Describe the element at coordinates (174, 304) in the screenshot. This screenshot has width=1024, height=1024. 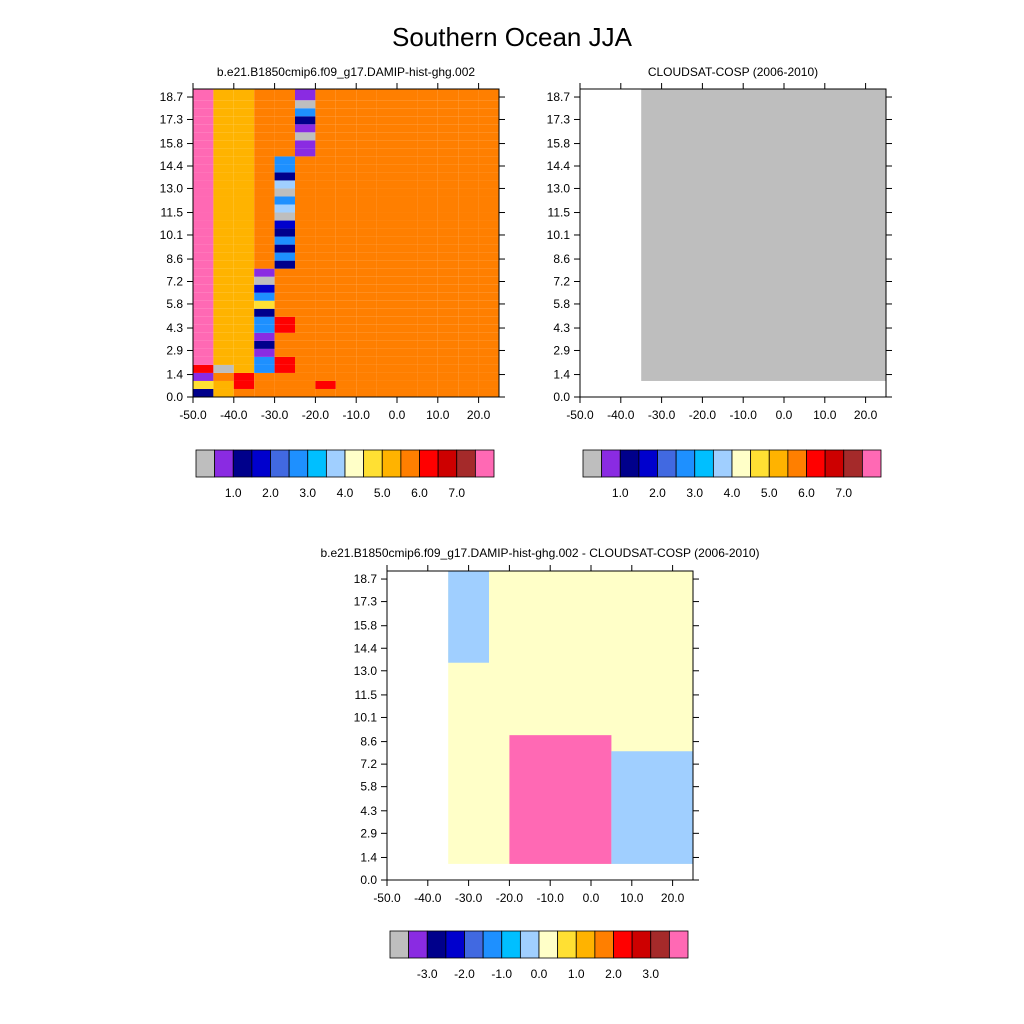
I see `y-tick-label: 5.8` at that location.